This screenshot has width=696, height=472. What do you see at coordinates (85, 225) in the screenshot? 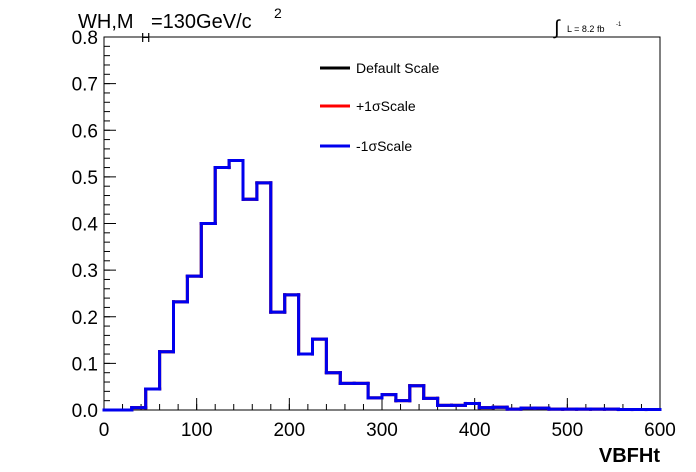
I see `y-tick-label: 0.4` at bounding box center [85, 225].